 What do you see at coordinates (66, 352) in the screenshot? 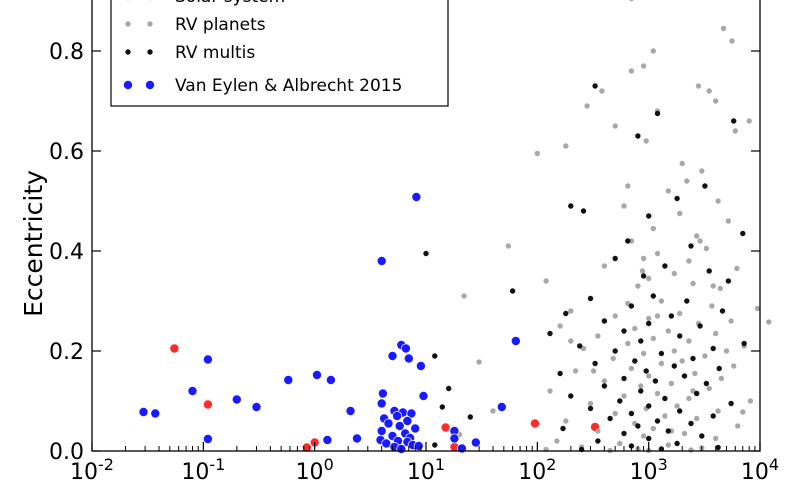
I see `y-tick-label: 0.2` at bounding box center [66, 352].